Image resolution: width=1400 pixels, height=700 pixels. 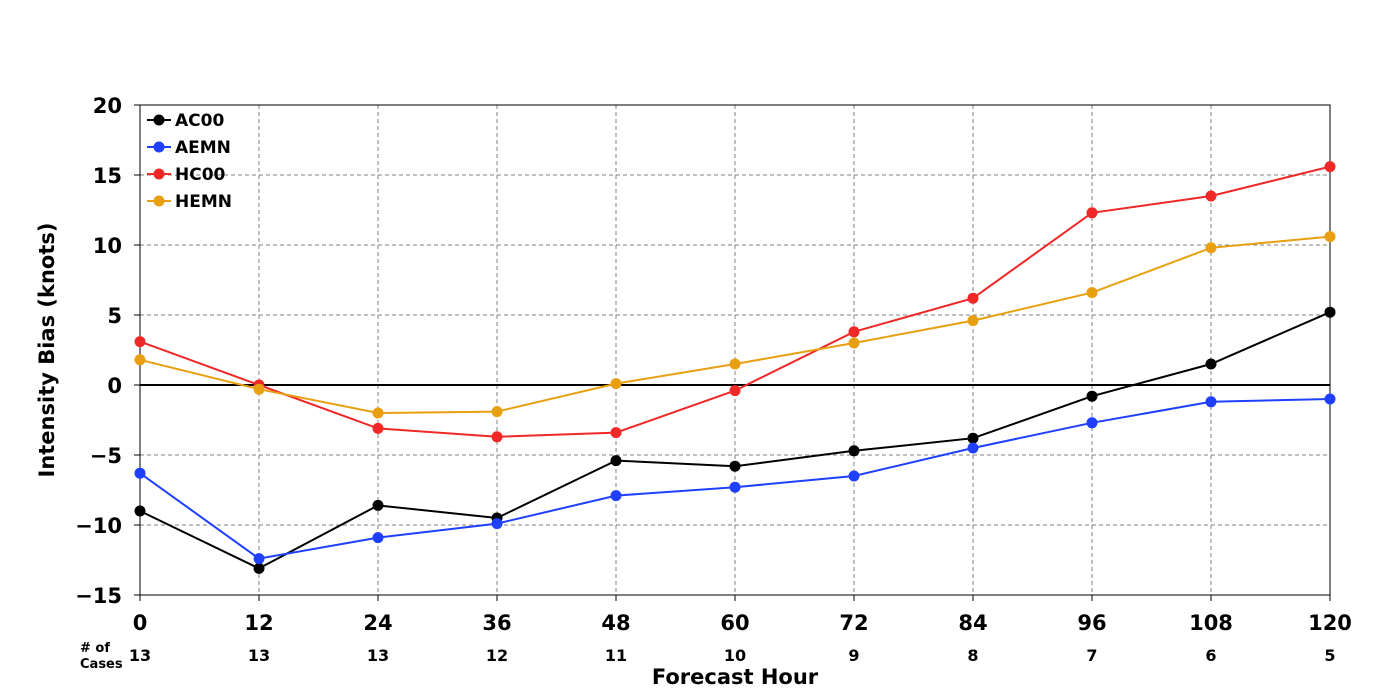 What do you see at coordinates (47, 350) in the screenshot?
I see `y-axis-title: Intensity Bias (knots)` at bounding box center [47, 350].